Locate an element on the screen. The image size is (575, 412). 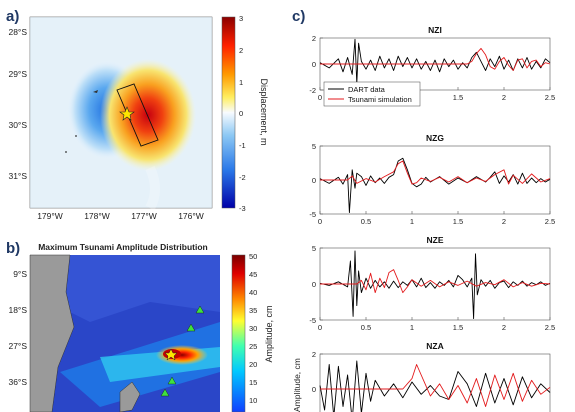
lat-tick: 31°S is located at coordinates (17, 176).